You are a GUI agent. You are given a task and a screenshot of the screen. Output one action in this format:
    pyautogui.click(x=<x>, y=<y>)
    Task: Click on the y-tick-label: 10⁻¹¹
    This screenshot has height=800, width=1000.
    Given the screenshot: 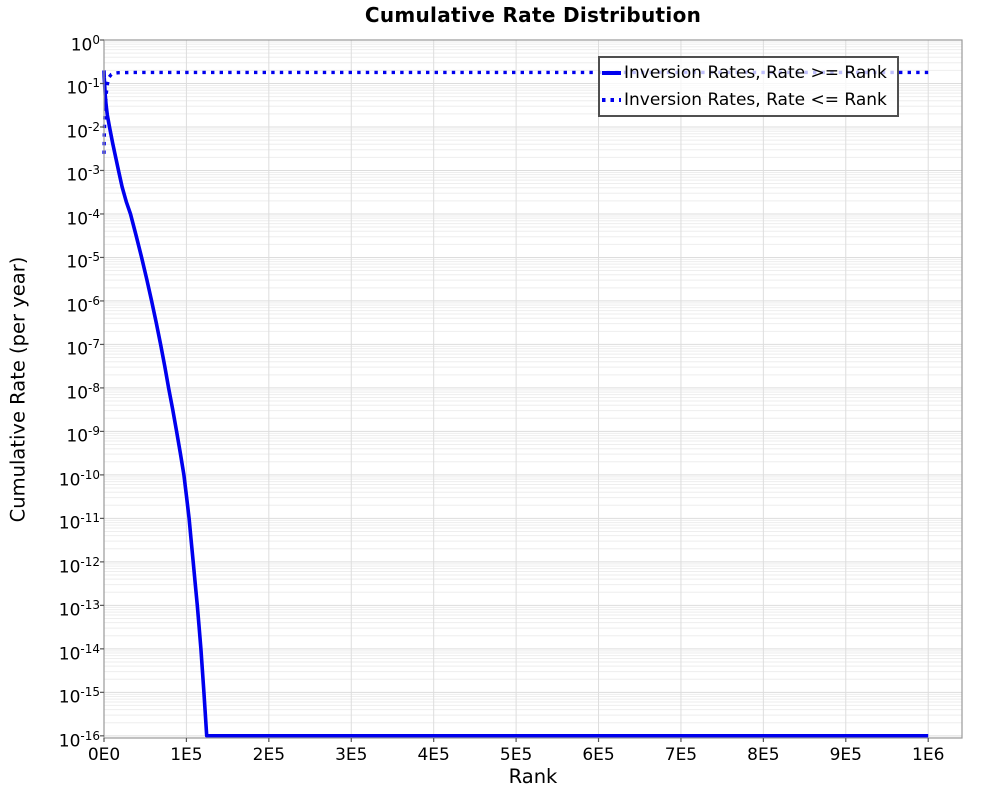 What is the action you would take?
    pyautogui.click(x=79, y=523)
    